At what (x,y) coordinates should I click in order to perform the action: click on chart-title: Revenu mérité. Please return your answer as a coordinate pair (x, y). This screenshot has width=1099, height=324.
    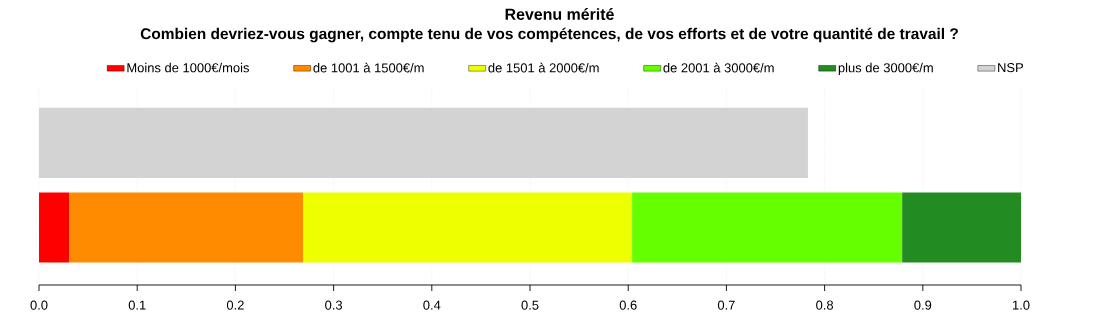
    Looking at the image, I should click on (559, 14).